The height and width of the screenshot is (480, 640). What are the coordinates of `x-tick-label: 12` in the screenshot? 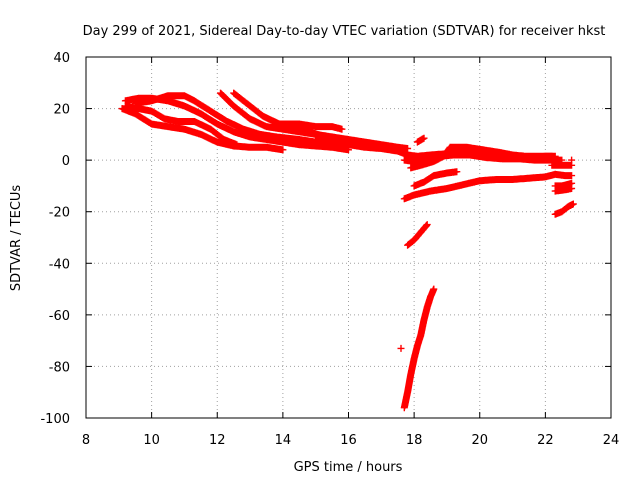 It's located at (217, 440).